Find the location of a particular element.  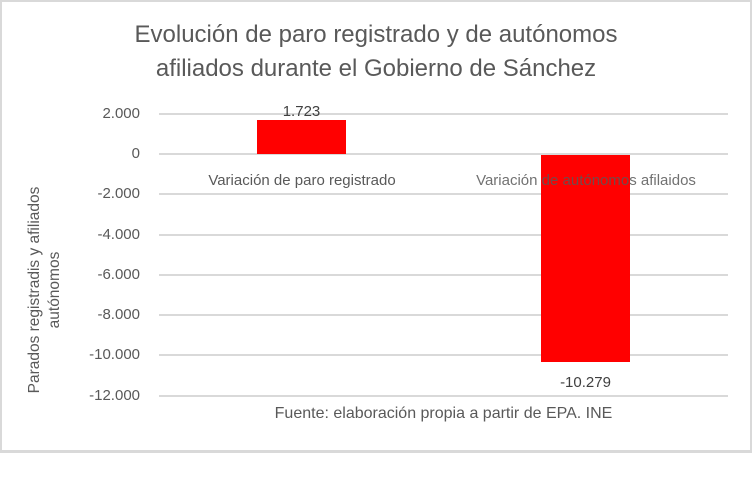

y-tick: -4.000 is located at coordinates (118, 234).